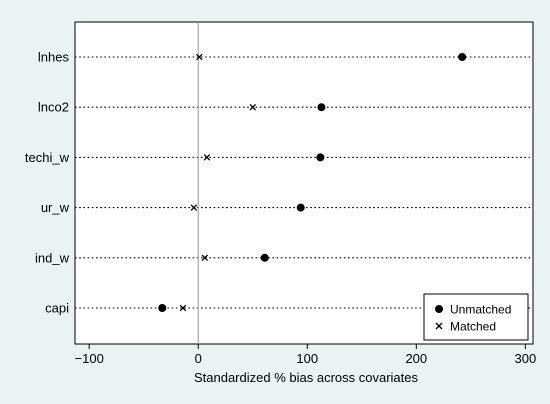  Describe the element at coordinates (205, 258) in the screenshot. I see `matched-point-ind_w` at that location.